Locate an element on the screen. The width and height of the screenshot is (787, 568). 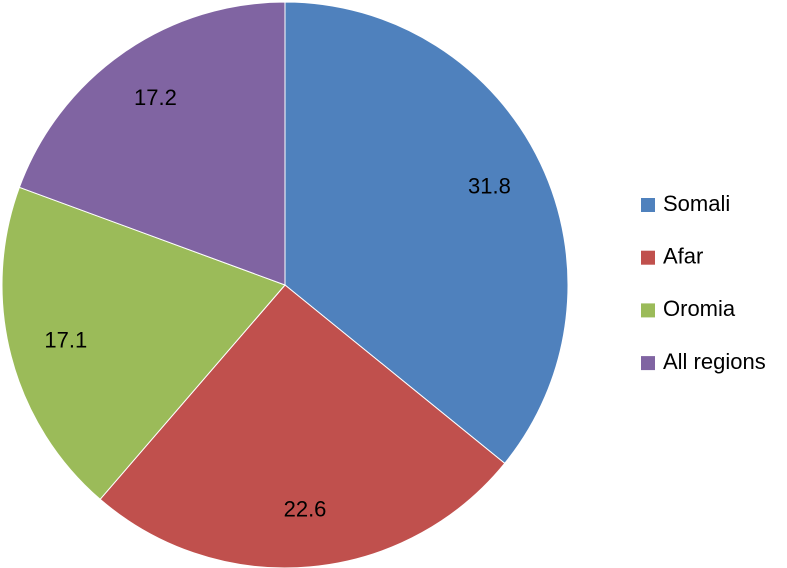
data-label: 31.8 is located at coordinates (489, 185).